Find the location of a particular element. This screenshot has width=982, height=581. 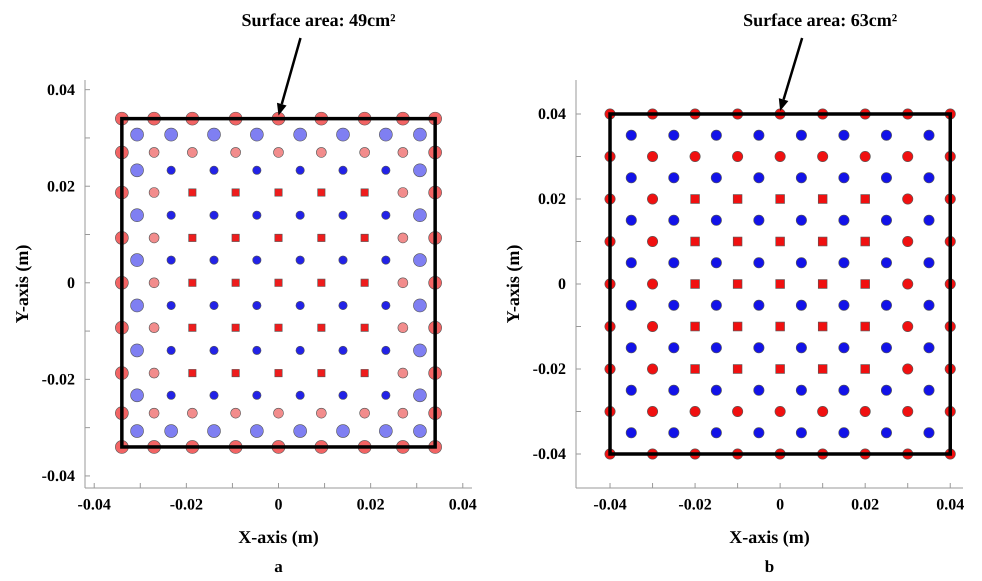

x-axis-title: X-axis (m) is located at coordinates (278, 537).